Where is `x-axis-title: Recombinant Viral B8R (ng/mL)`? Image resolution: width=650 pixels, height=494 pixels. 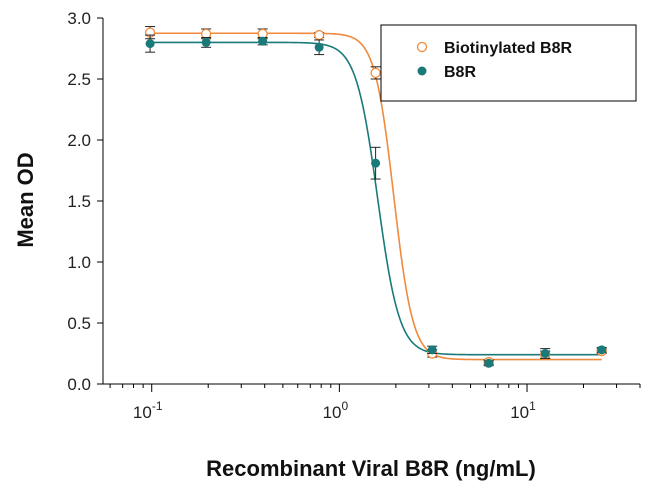
x-axis-title: Recombinant Viral B8R (ng/mL) is located at coordinates (371, 468).